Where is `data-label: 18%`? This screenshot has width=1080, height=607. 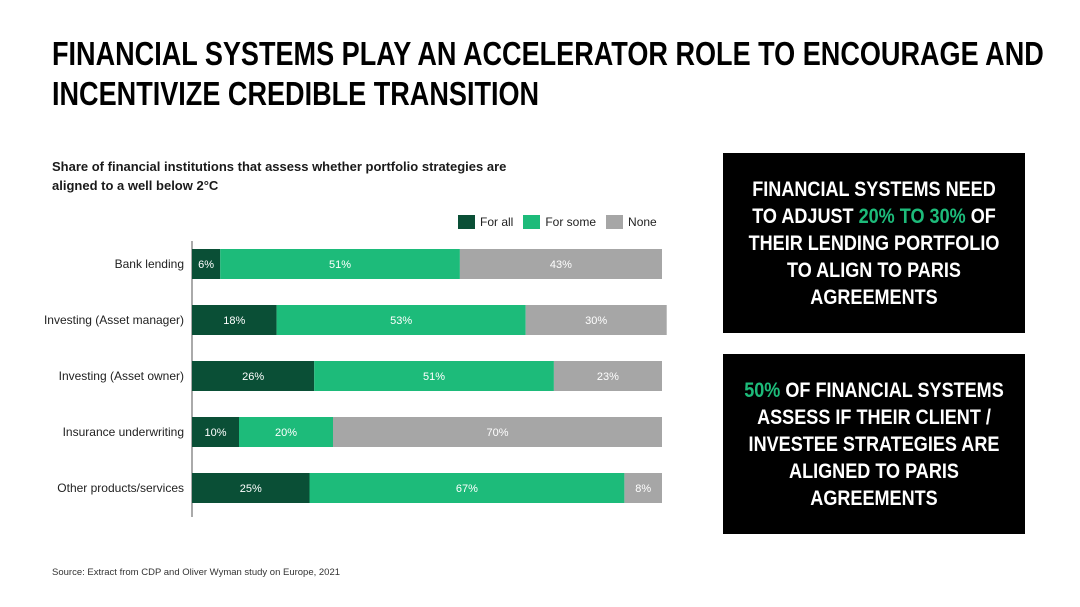 data-label: 18% is located at coordinates (234, 321).